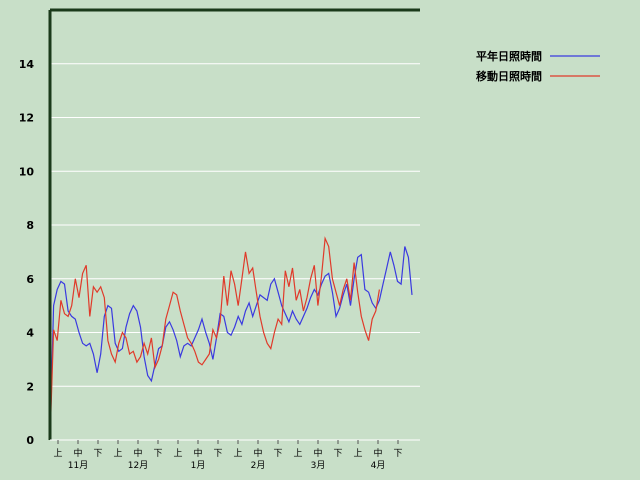 Image resolution: width=640 pixels, height=480 pixels. I want to click on y-tick-label: 10, so click(27, 171).